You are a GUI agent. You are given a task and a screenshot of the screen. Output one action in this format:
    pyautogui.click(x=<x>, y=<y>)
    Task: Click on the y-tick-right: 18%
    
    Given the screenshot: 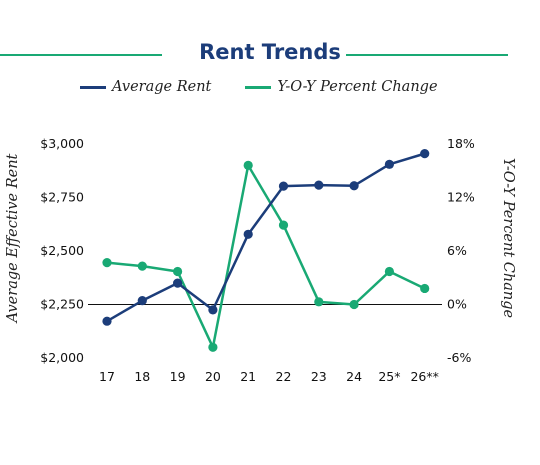 What is the action you would take?
    pyautogui.click(x=461, y=143)
    